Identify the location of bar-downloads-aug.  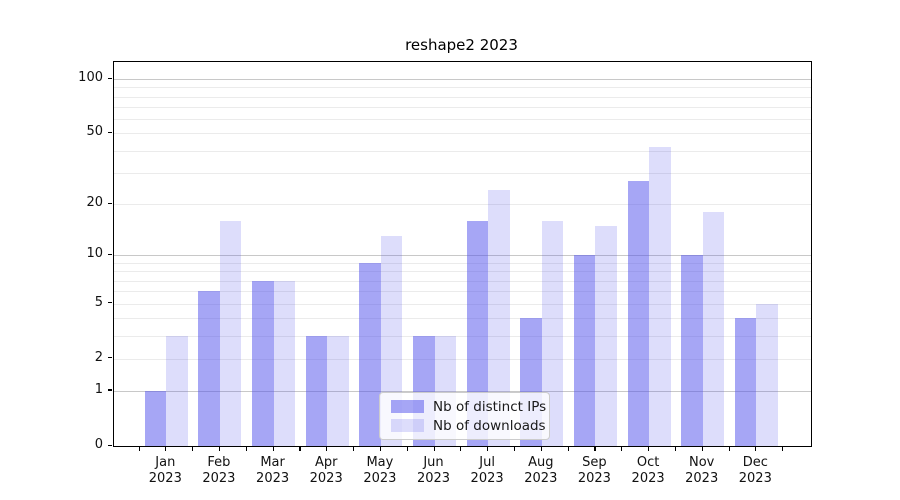
(552, 333).